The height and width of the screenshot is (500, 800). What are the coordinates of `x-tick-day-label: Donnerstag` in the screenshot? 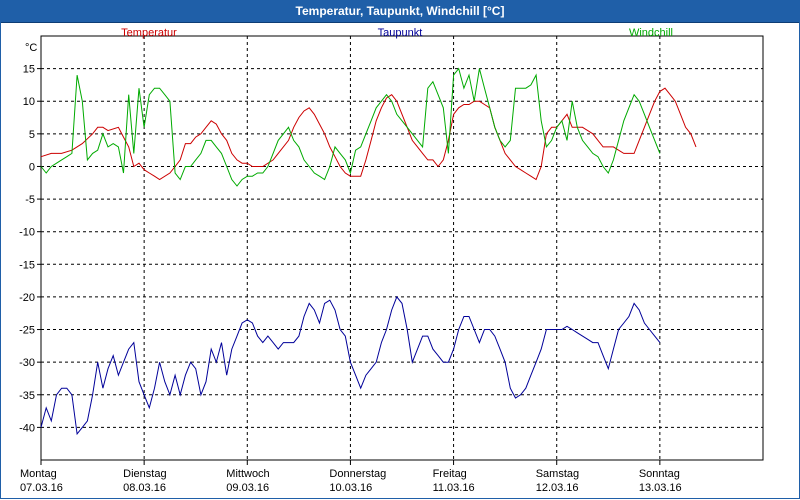 It's located at (357, 474).